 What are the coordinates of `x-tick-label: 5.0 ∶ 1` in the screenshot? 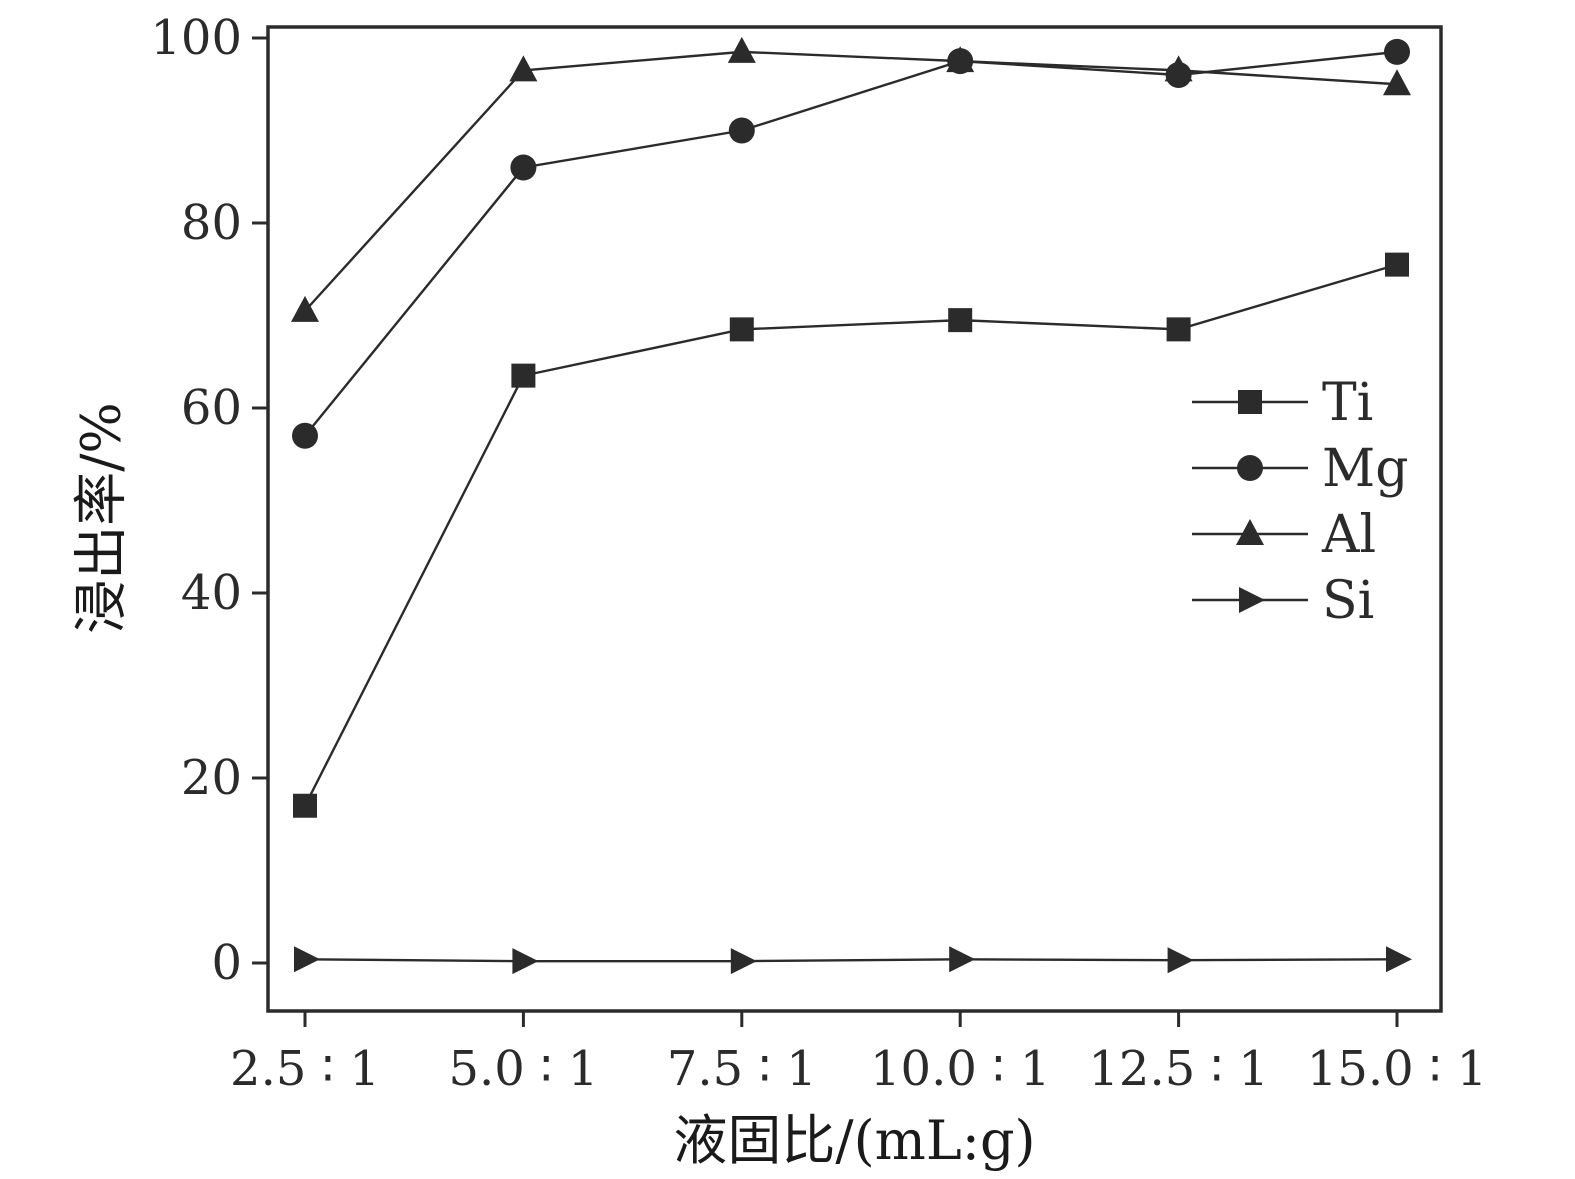 It's located at (523, 1069).